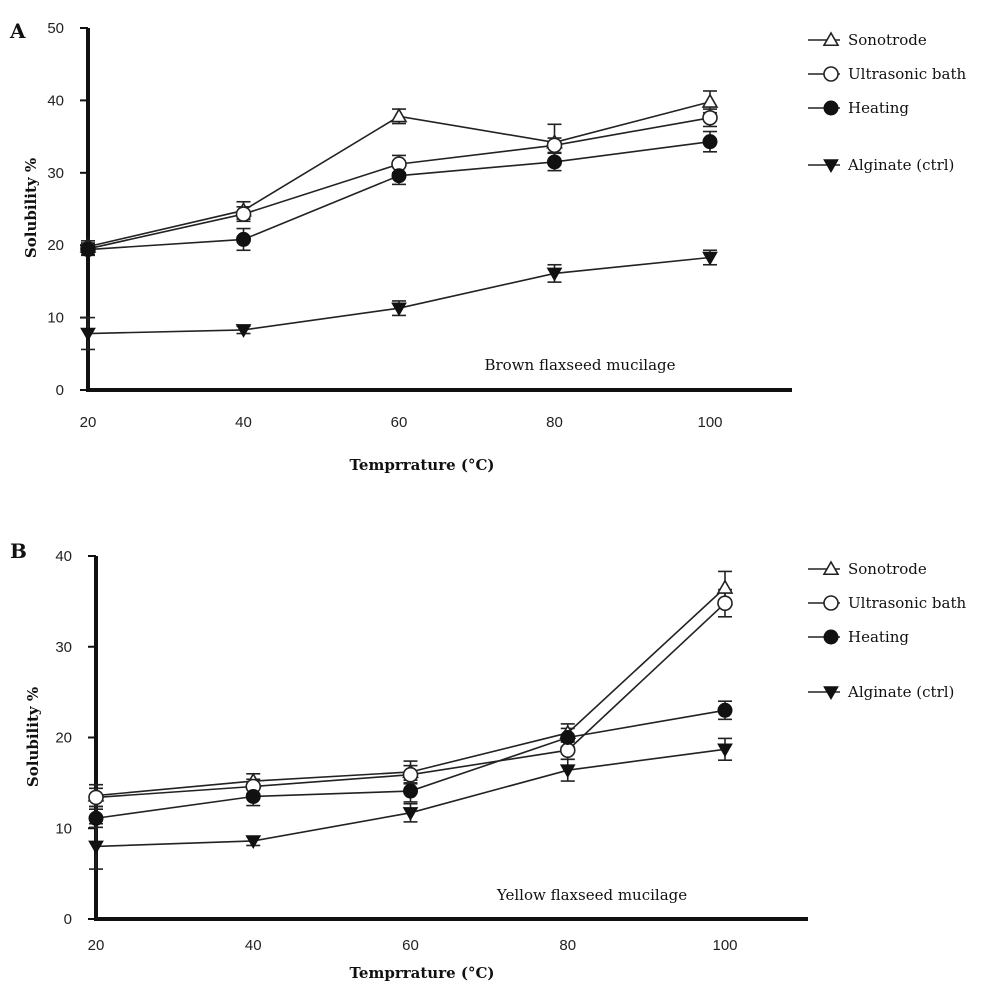 The image size is (1000, 983). Describe the element at coordinates (709, 422) in the screenshot. I see `panel-a-x-tick-label: 100` at that location.